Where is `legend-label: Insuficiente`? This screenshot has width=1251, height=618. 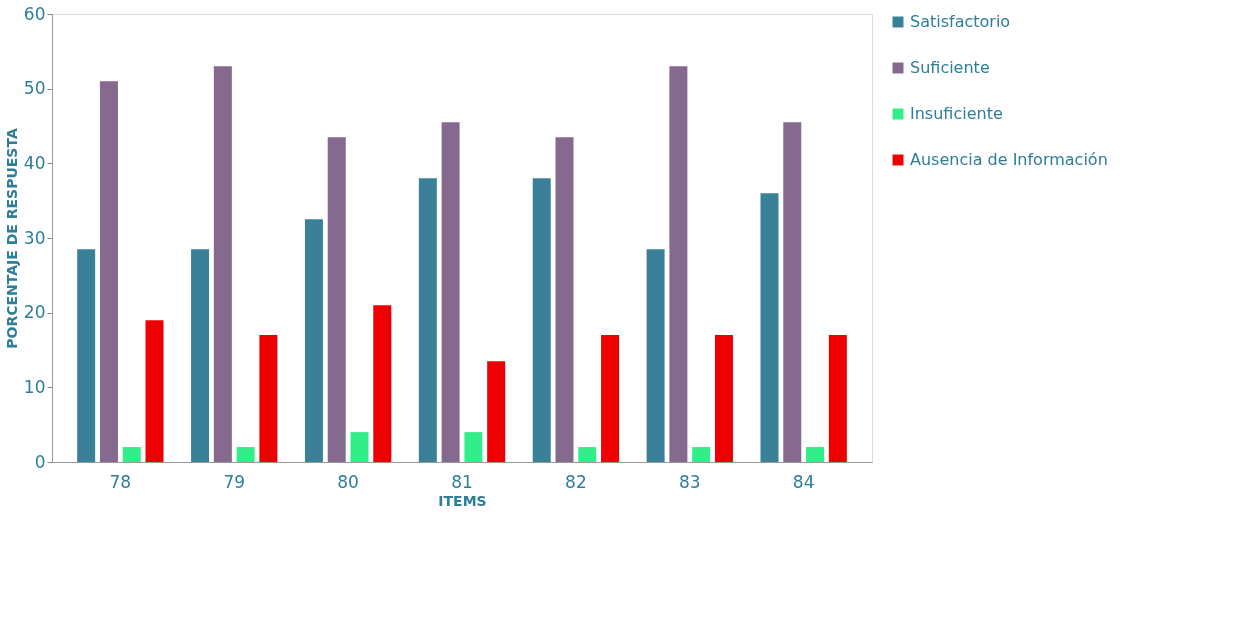
legend-label: Insuficiente is located at coordinates (956, 113).